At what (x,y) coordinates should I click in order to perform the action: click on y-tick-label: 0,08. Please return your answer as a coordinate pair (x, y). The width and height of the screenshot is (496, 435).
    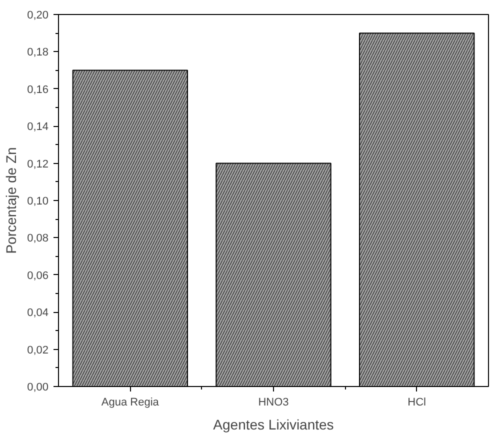
    Looking at the image, I should click on (38, 238).